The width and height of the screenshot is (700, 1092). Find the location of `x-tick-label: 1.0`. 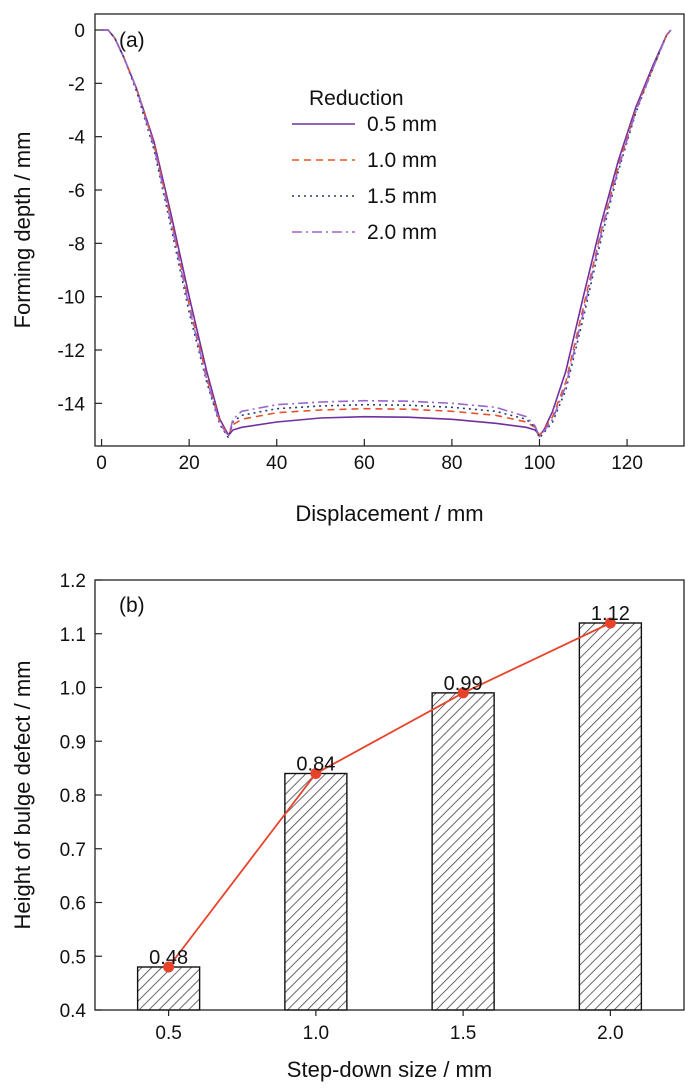

x-tick-label: 1.0 is located at coordinates (316, 1033).